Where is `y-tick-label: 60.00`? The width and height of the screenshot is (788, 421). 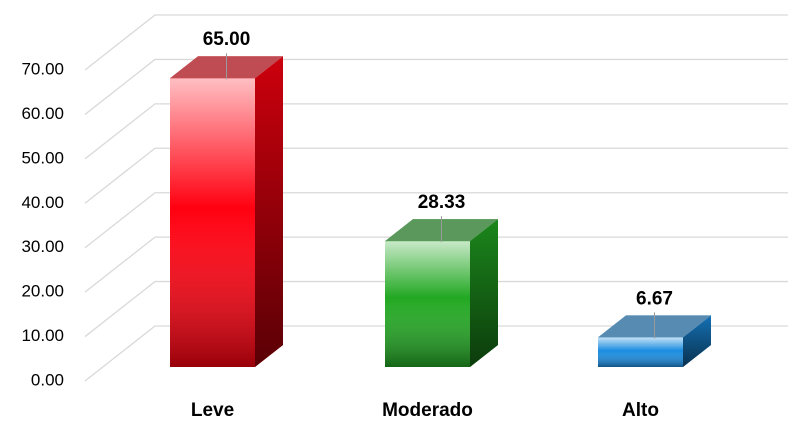 y-tick-label: 60.00 is located at coordinates (42, 113).